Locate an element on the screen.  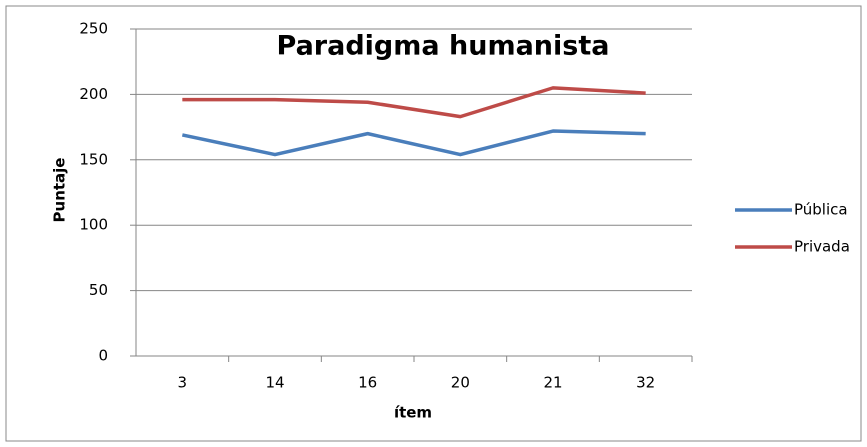
legend-label: Pública is located at coordinates (821, 210).